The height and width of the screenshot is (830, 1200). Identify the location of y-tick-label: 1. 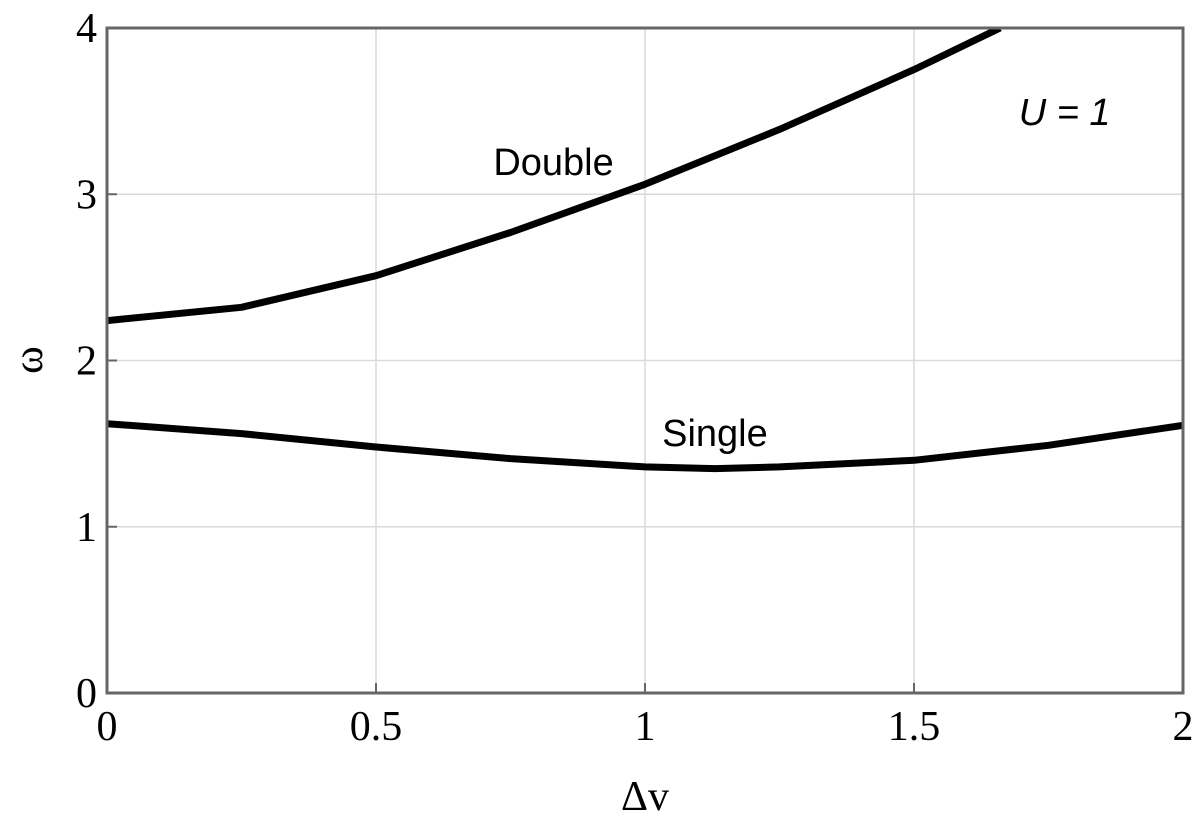
(86, 528).